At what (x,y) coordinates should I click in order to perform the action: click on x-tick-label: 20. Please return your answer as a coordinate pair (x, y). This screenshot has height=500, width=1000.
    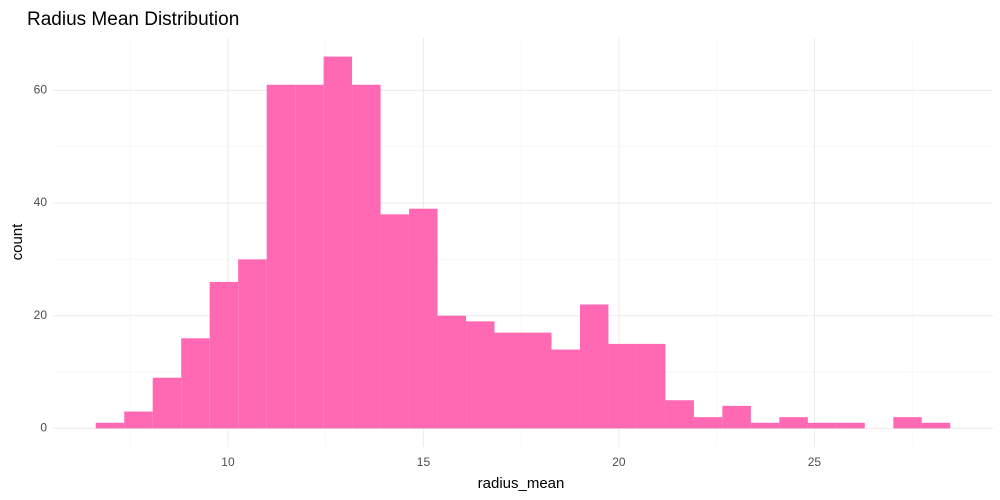
    Looking at the image, I should click on (619, 462).